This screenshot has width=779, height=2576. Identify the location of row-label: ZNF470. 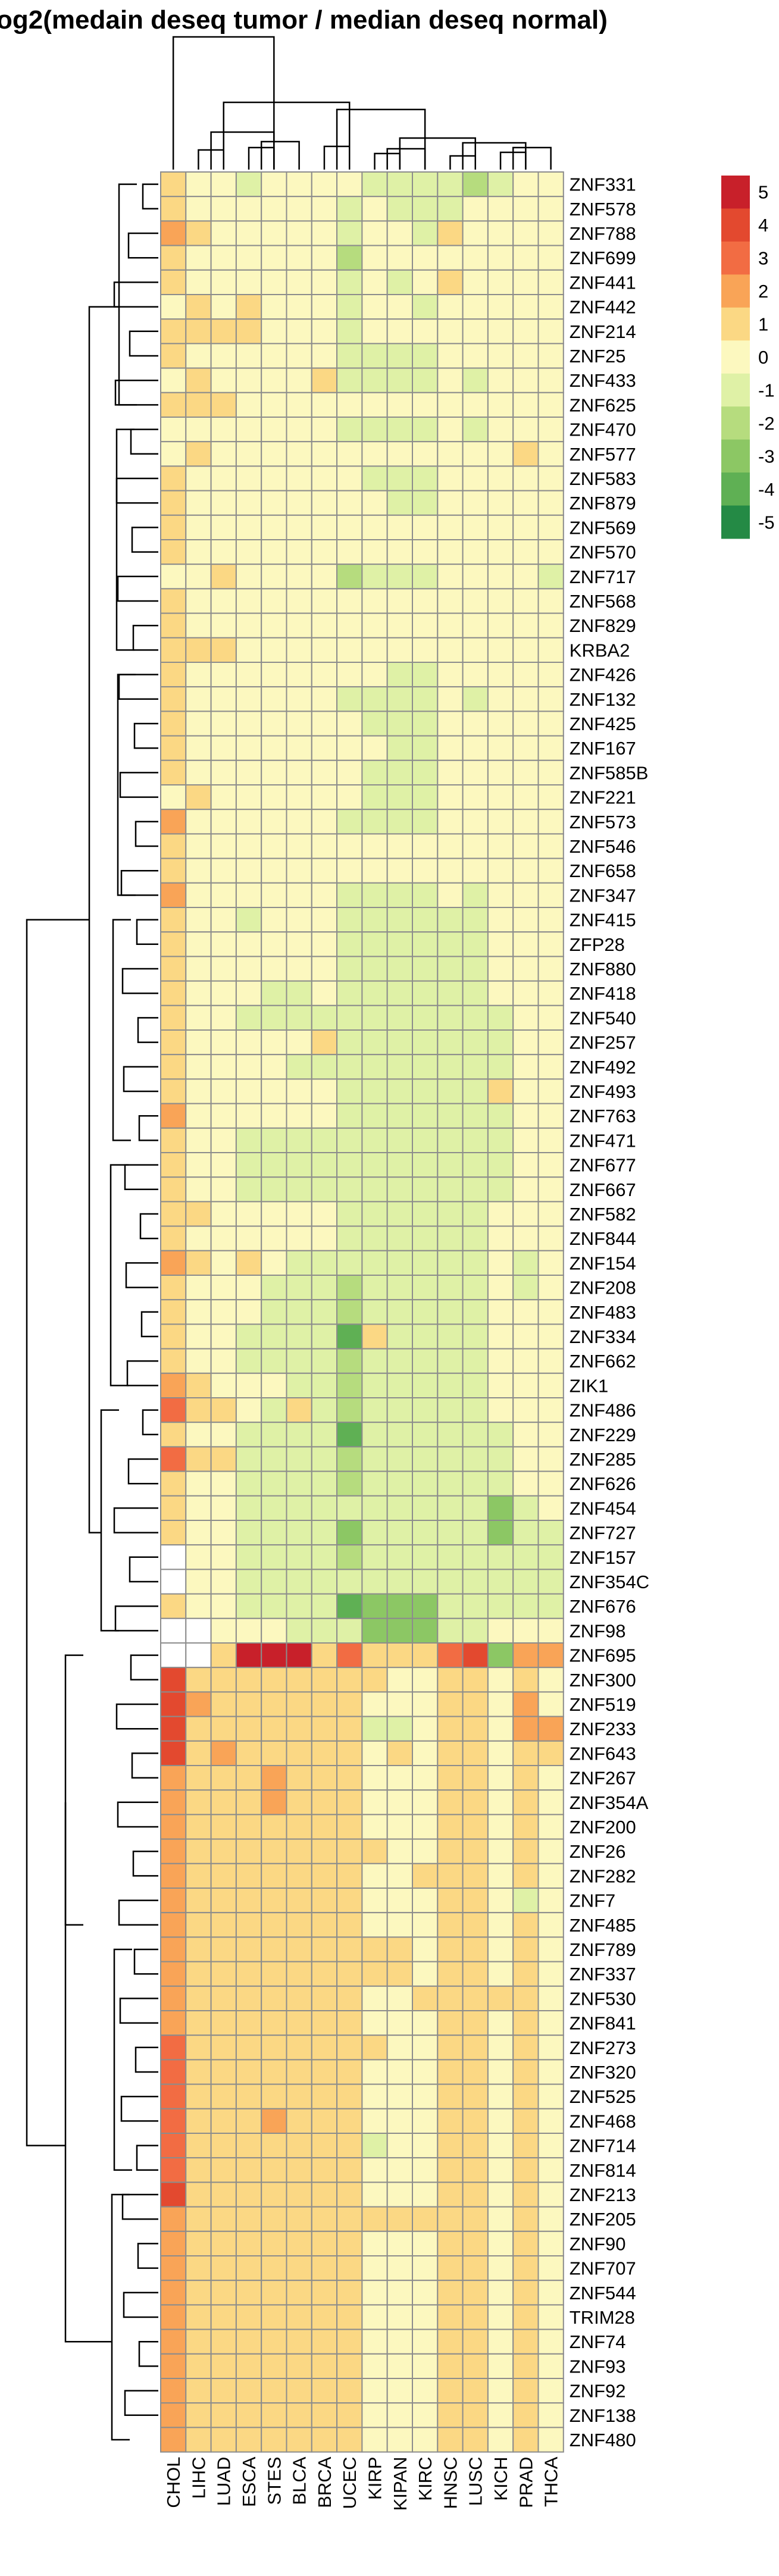
(603, 430).